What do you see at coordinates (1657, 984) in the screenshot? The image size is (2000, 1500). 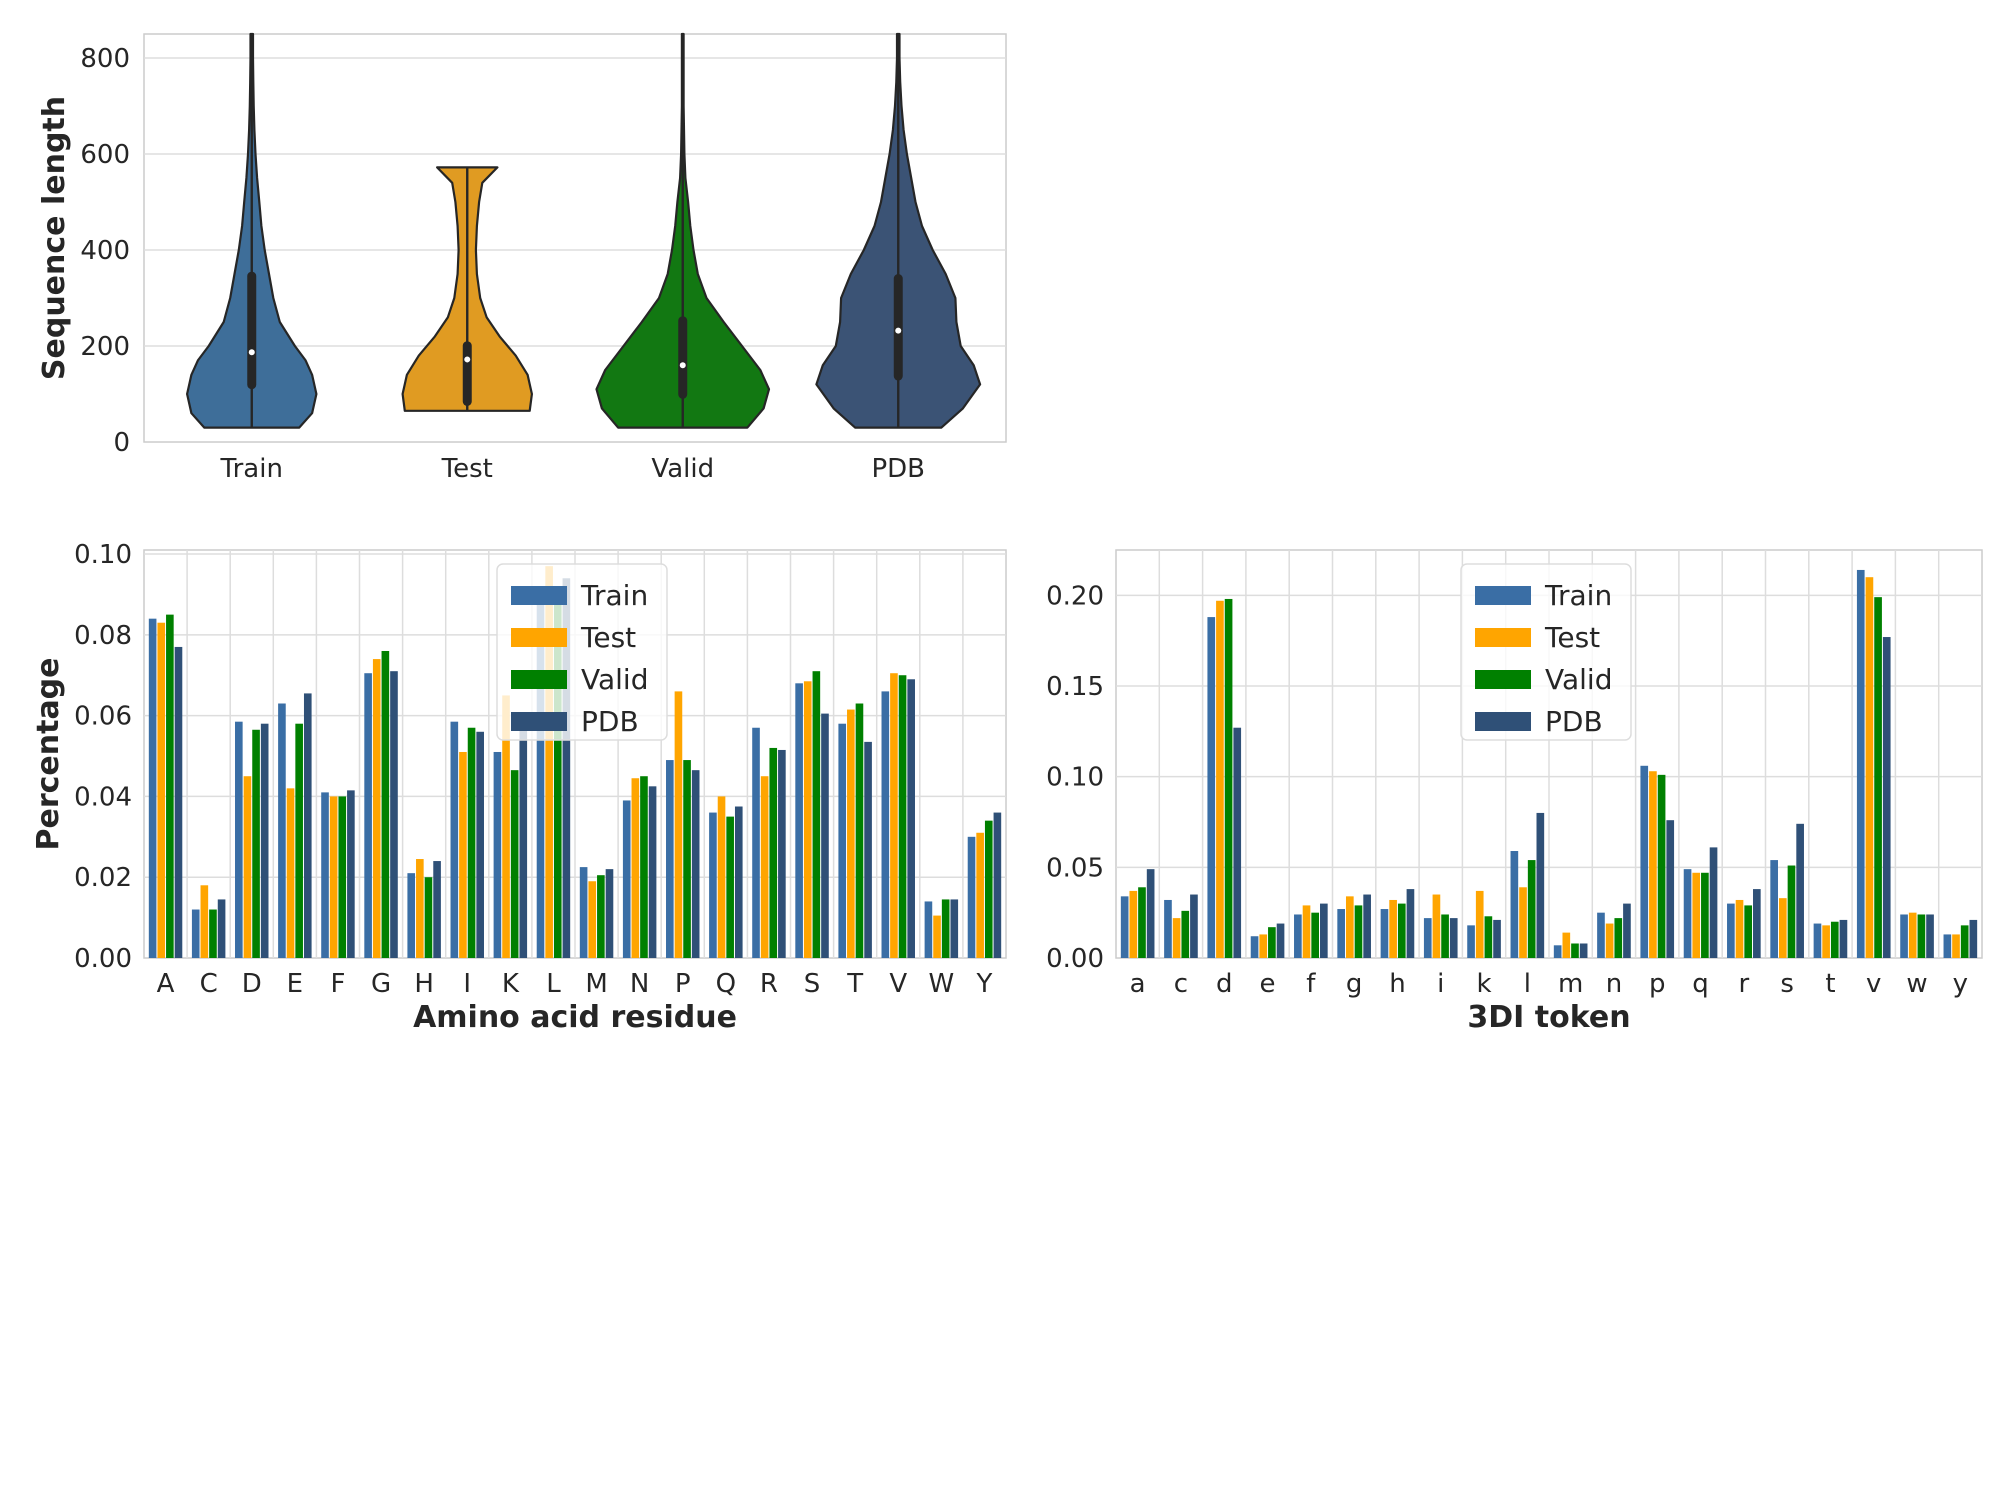 I see `x-tick-label: p` at bounding box center [1657, 984].